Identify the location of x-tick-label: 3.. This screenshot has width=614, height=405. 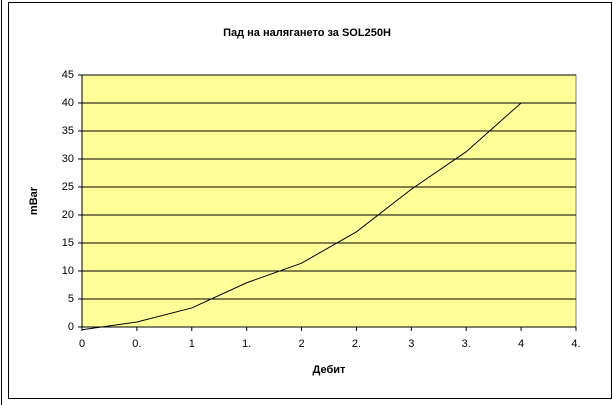
(466, 344).